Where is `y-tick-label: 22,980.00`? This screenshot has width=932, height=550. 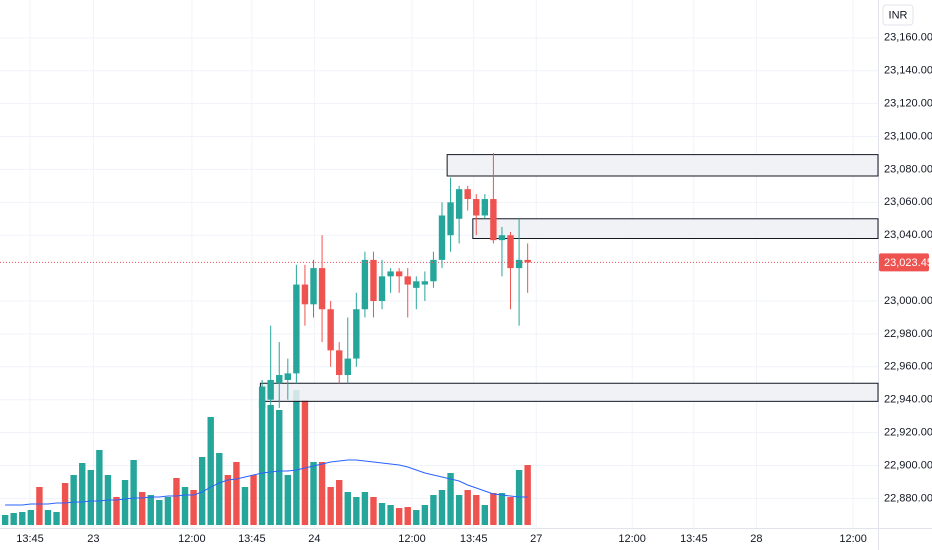 y-tick-label: 22,980.00 is located at coordinates (908, 334).